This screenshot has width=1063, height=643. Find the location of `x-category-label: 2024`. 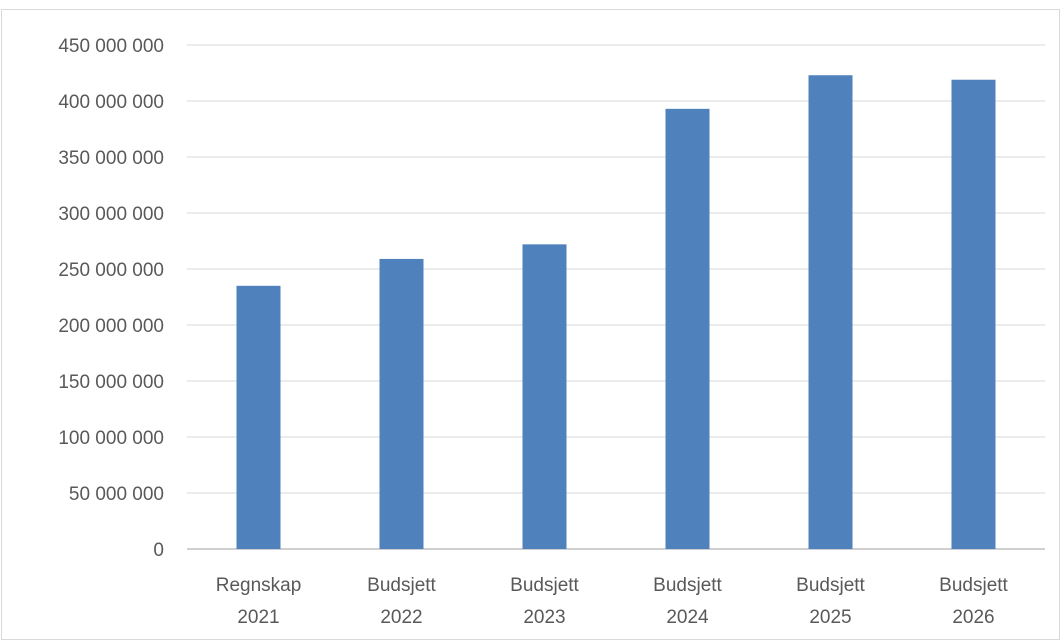

x-category-label: 2024 is located at coordinates (687, 617).